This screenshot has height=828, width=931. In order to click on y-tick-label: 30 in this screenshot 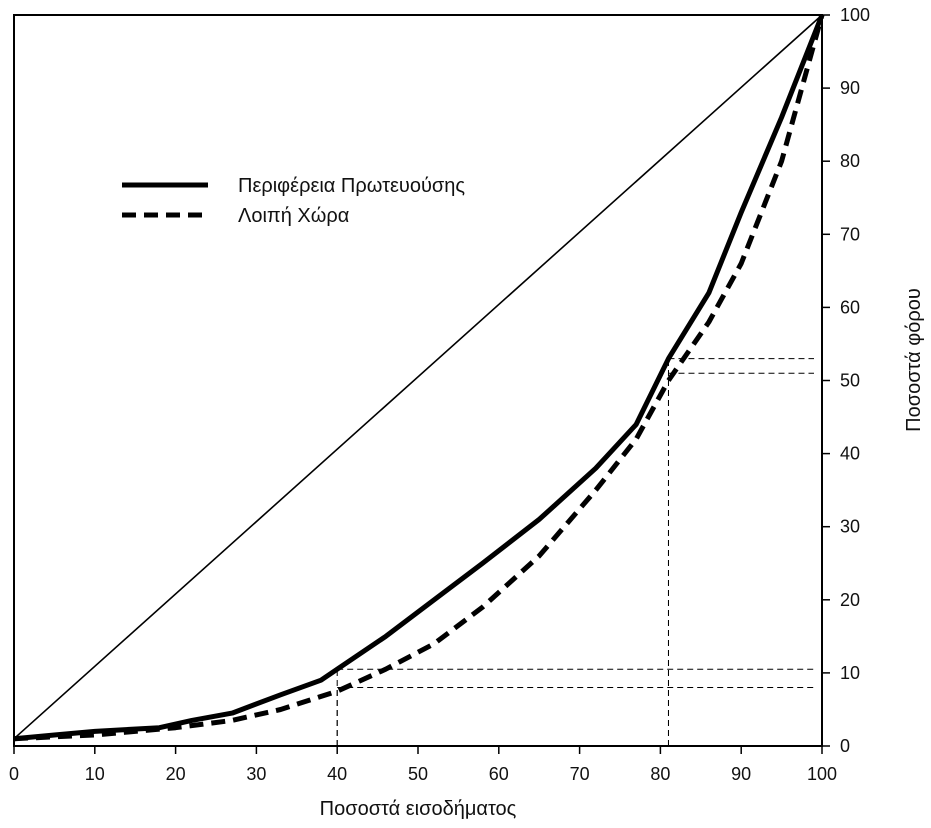, I will do `click(850, 527)`.